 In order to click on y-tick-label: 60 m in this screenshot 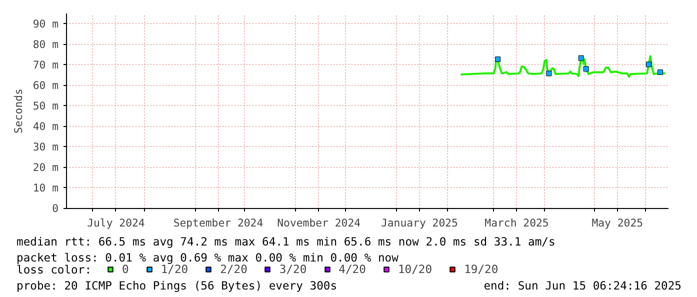, I will do `click(45, 85)`.